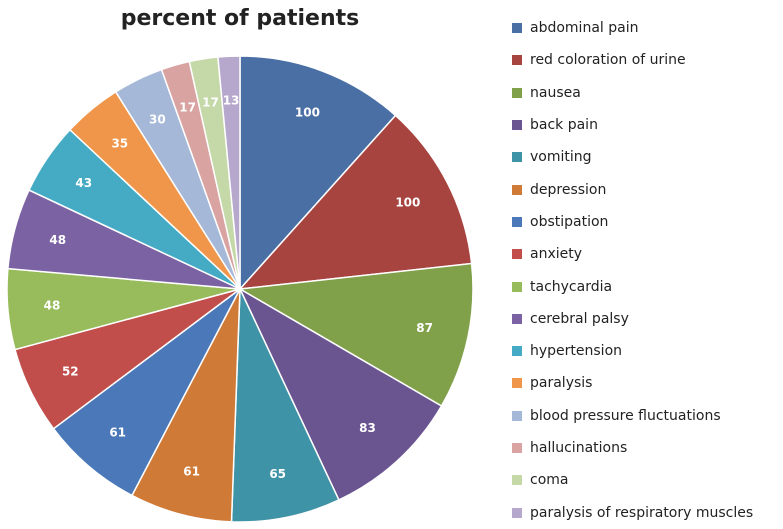  Describe the element at coordinates (646, 480) in the screenshot. I see `legend-item-coma: coma` at that location.